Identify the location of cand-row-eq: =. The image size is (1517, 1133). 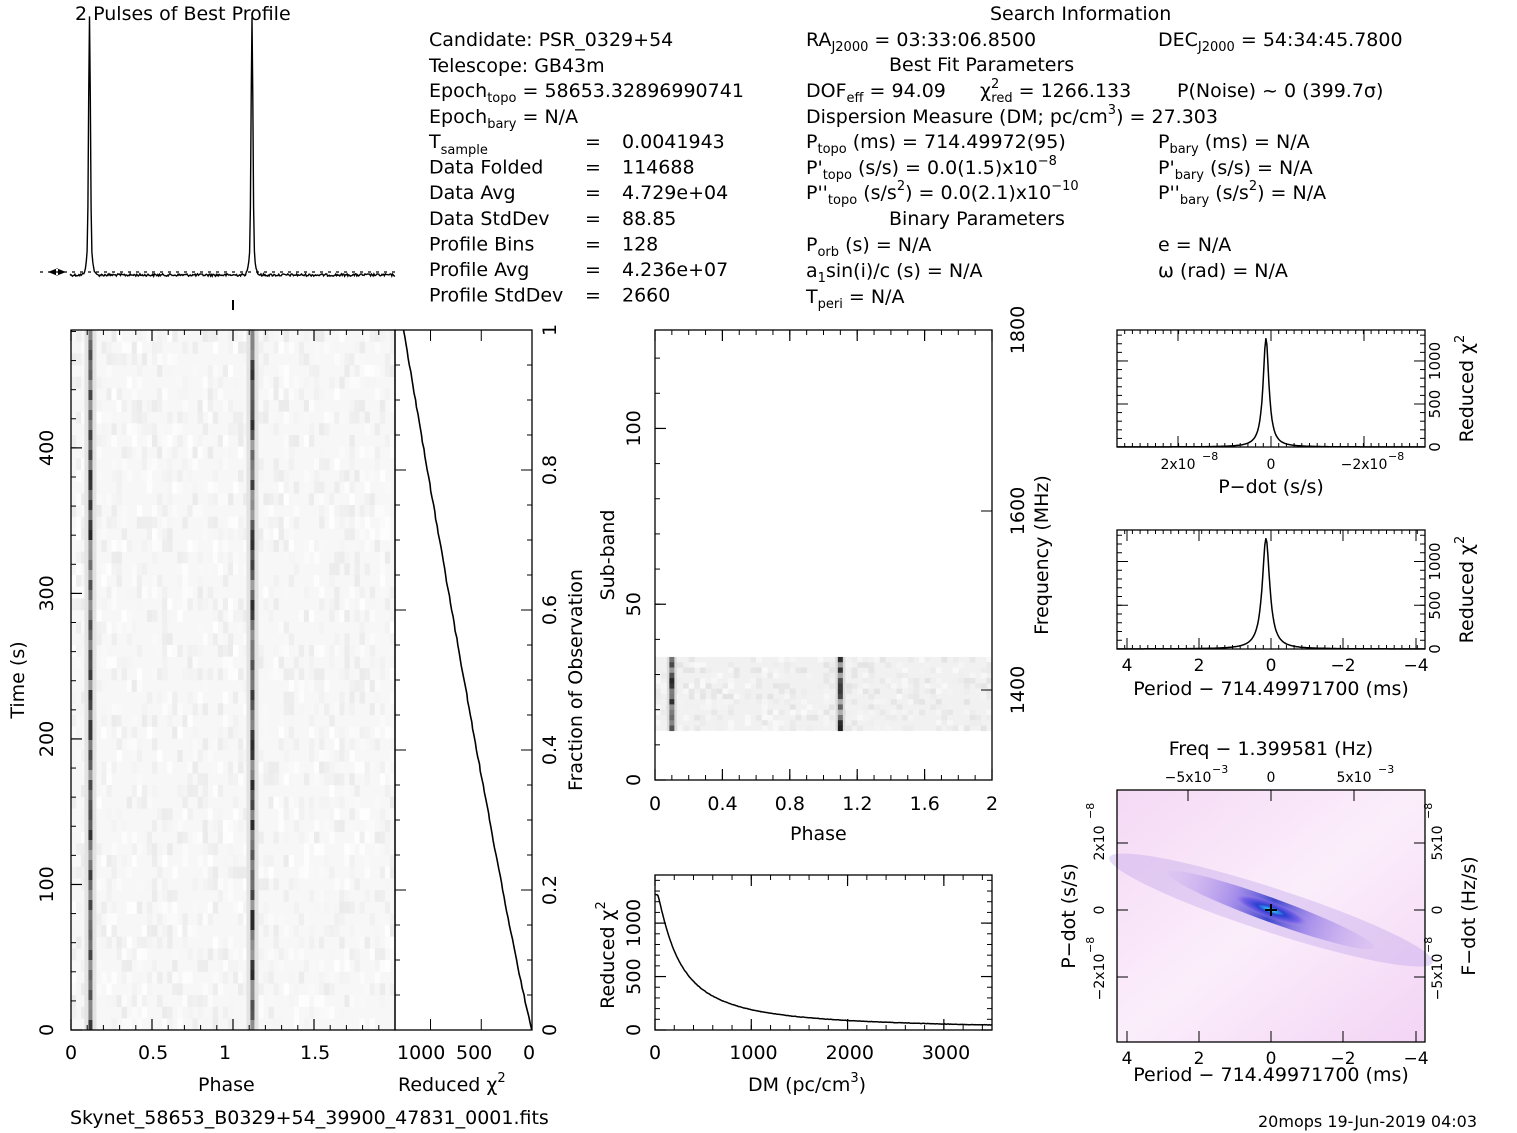
(593, 142).